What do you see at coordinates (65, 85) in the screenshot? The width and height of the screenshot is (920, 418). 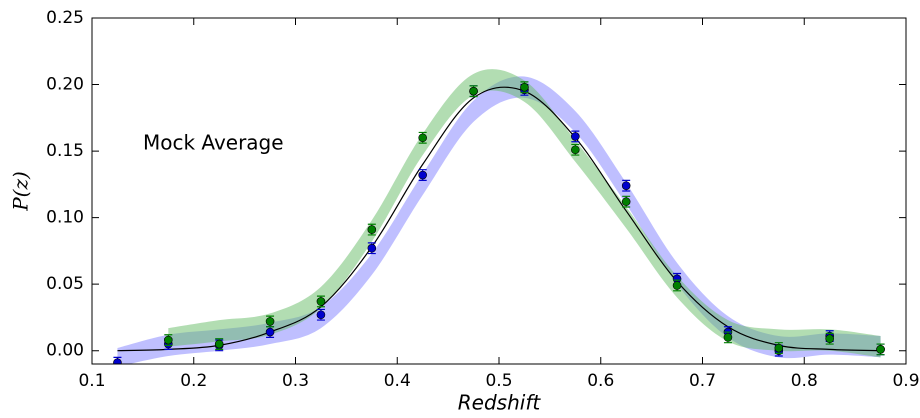 I see `y-tick-label: 0.20` at bounding box center [65, 85].